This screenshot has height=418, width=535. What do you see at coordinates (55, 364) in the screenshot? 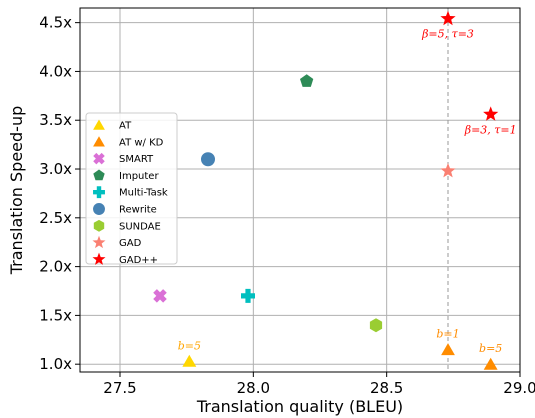
I see `y-tick-label: 1.0x` at bounding box center [55, 364].